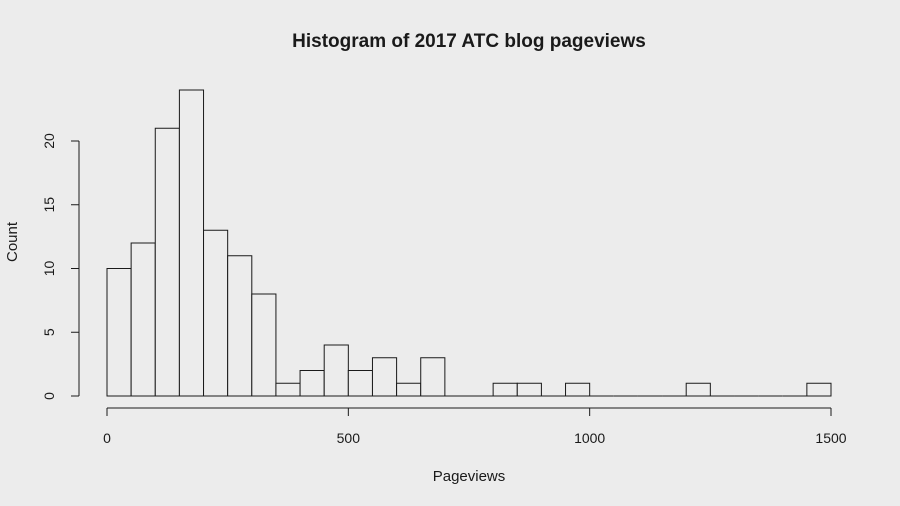  What do you see at coordinates (830, 438) in the screenshot?
I see `x-tick-label: 1500` at bounding box center [830, 438].